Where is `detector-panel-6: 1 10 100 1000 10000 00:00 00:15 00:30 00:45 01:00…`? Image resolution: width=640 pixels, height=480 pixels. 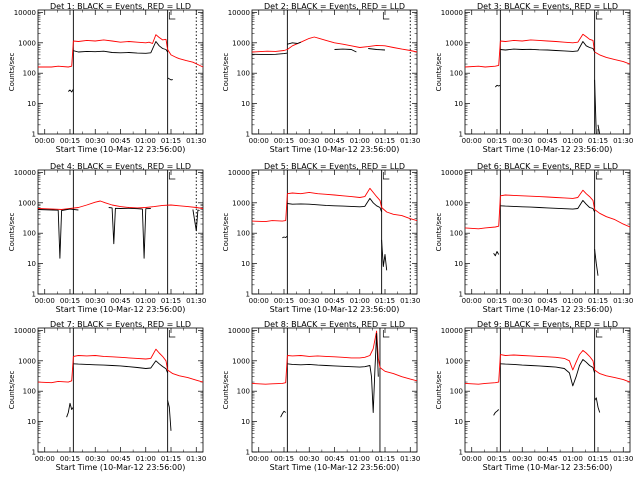
detector-panel-6: 1 10 100 1000 10000 00:00 00:15 00:30 00:45 01:00… is located at coordinates (534, 238).